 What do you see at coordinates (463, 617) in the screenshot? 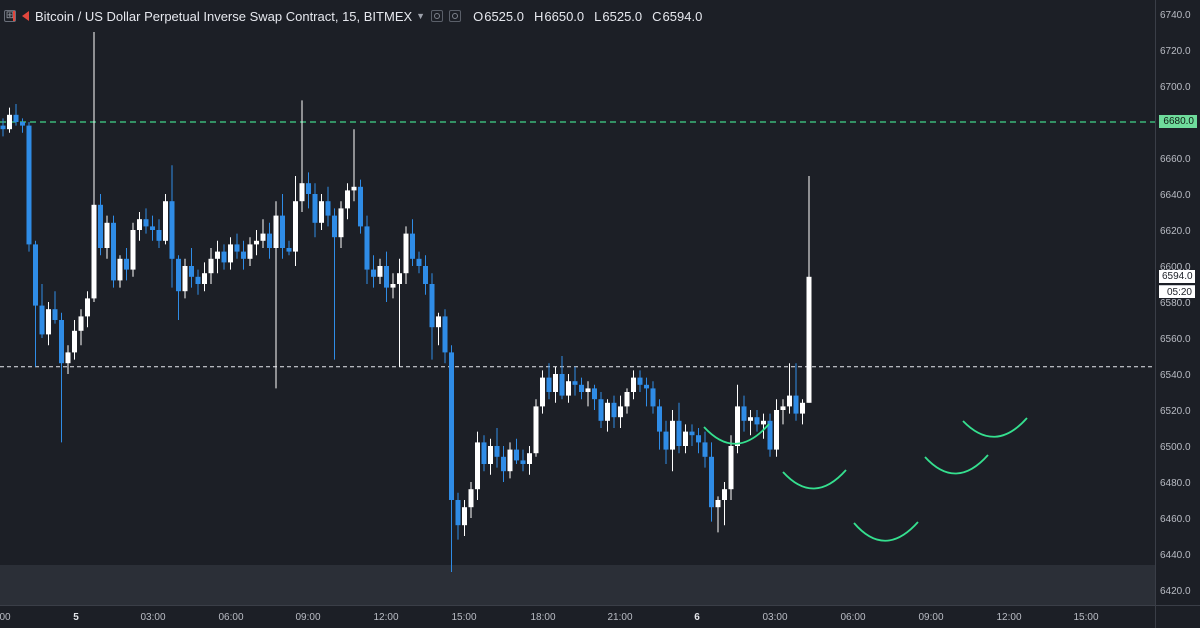
I see `time-tick-label: 15:00` at bounding box center [463, 617].